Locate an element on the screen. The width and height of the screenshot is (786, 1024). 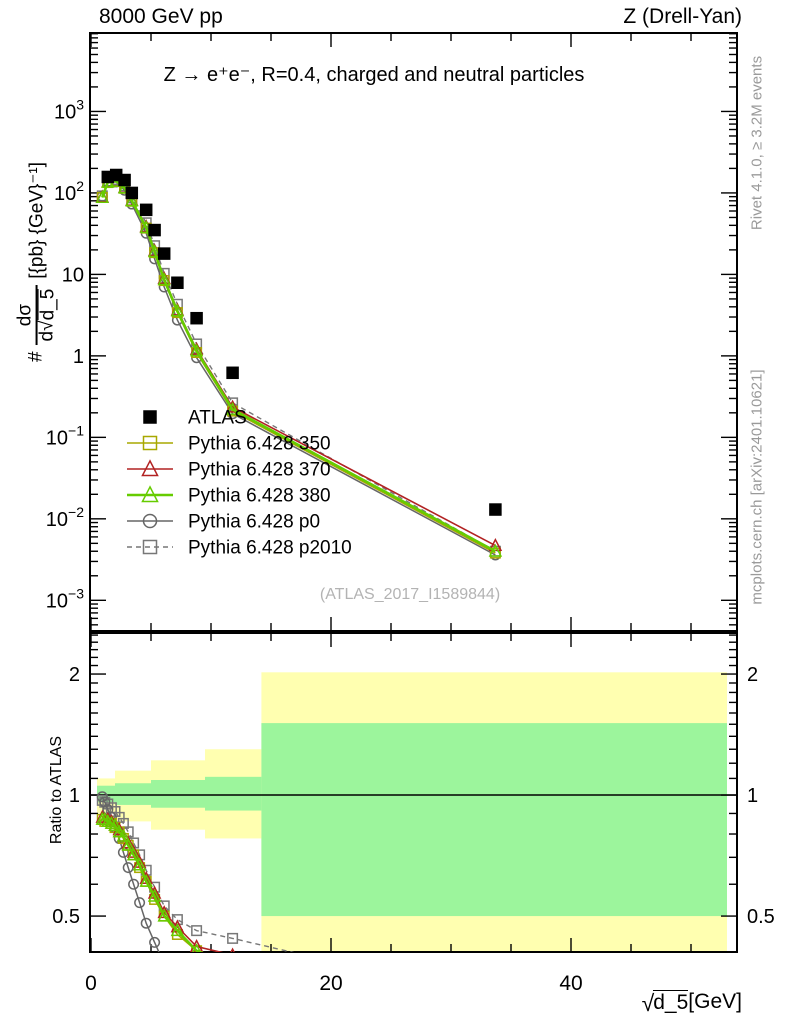
legend-label: Pythia 6.428 p0 is located at coordinates (254, 522).